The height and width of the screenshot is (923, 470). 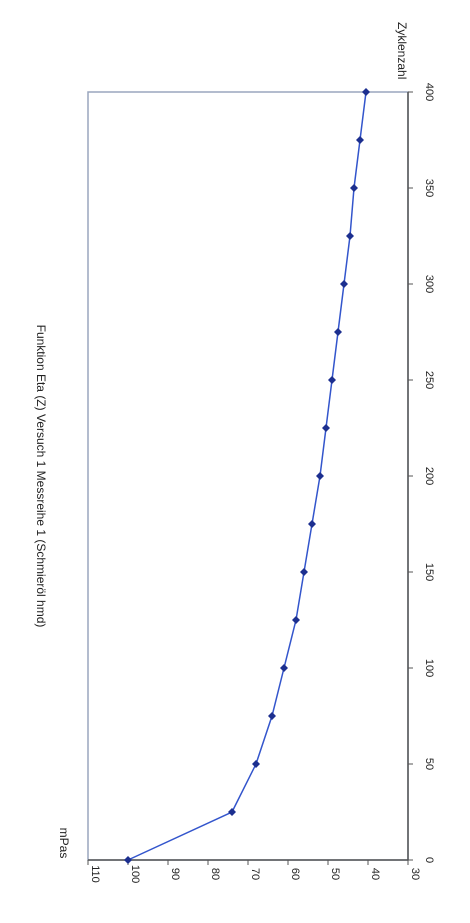 I want to click on y-tick-label: 70, so click(x=255, y=874).